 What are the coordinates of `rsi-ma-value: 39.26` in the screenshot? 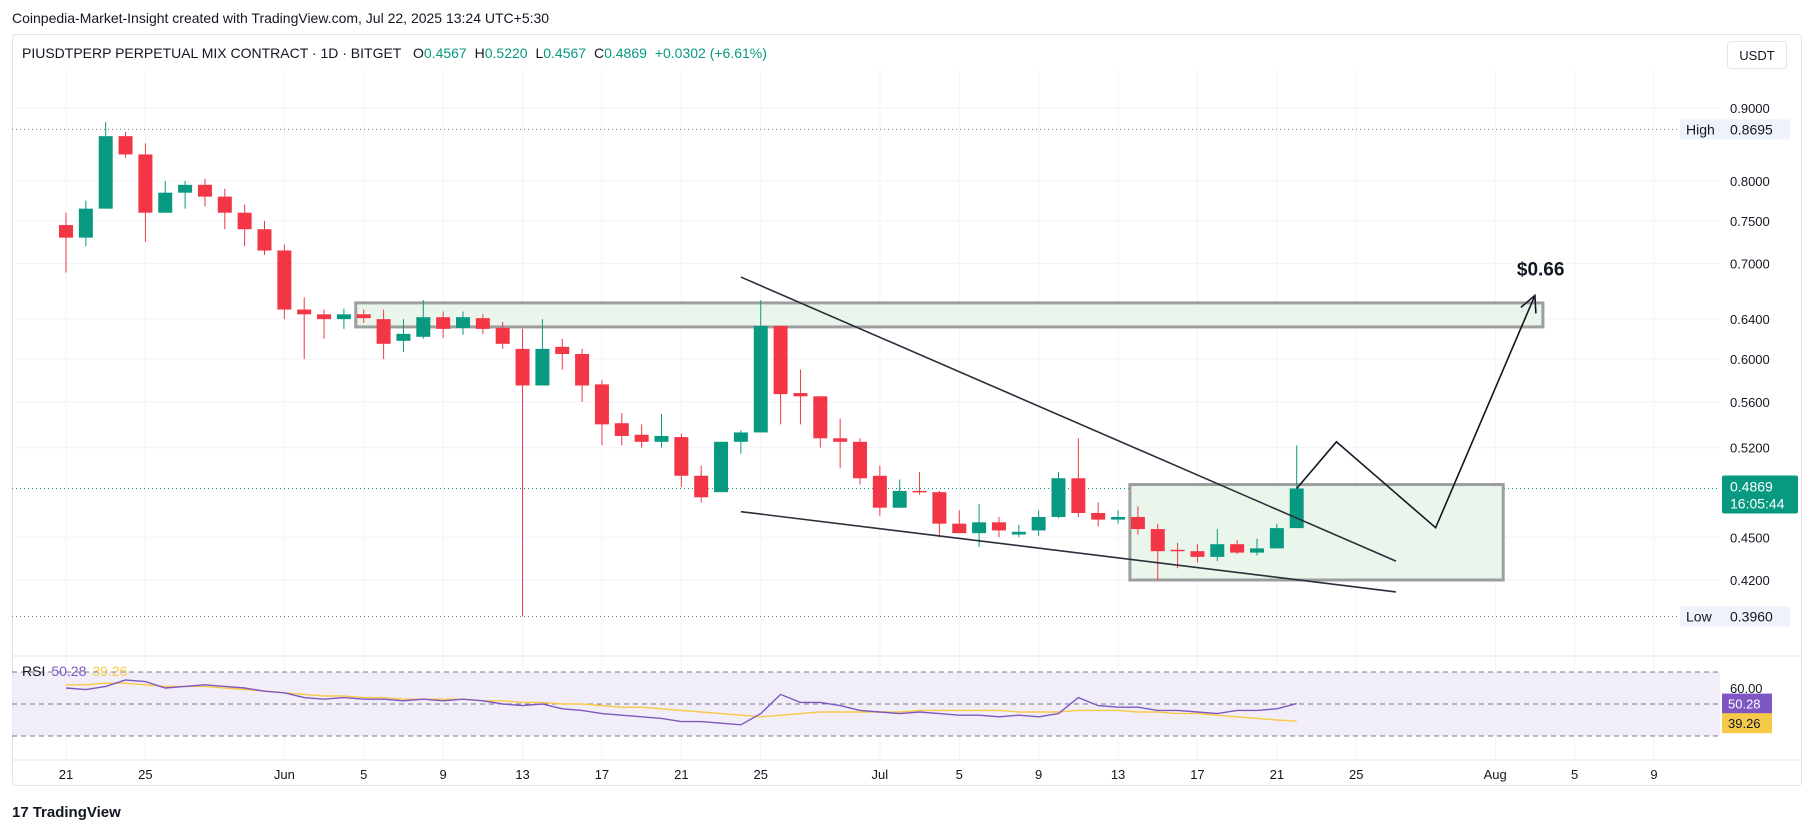 It's located at (110, 671).